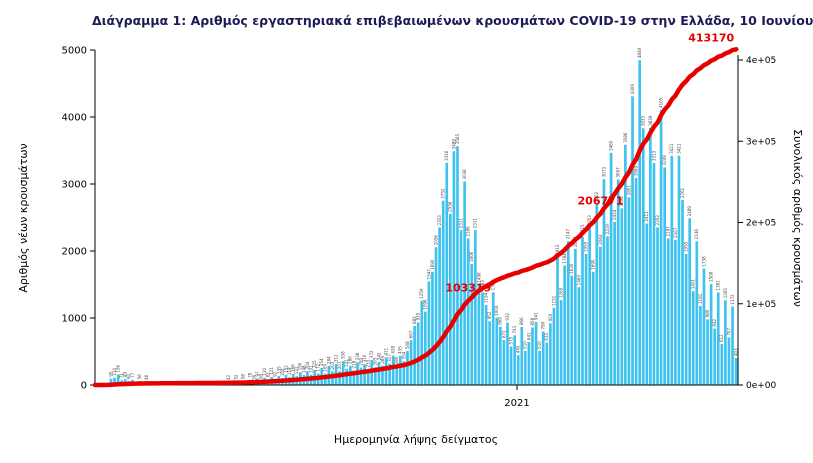  What do you see at coordinates (460, 223) in the screenshot?
I see `bar-value-label: 2311` at bounding box center [460, 223].